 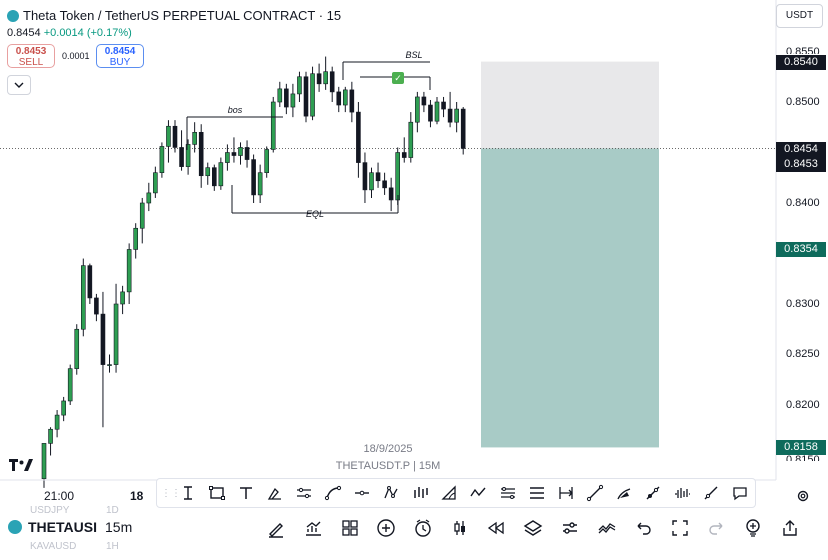 What do you see at coordinates (420, 493) in the screenshot?
I see `bars-pattern-tool` at bounding box center [420, 493].